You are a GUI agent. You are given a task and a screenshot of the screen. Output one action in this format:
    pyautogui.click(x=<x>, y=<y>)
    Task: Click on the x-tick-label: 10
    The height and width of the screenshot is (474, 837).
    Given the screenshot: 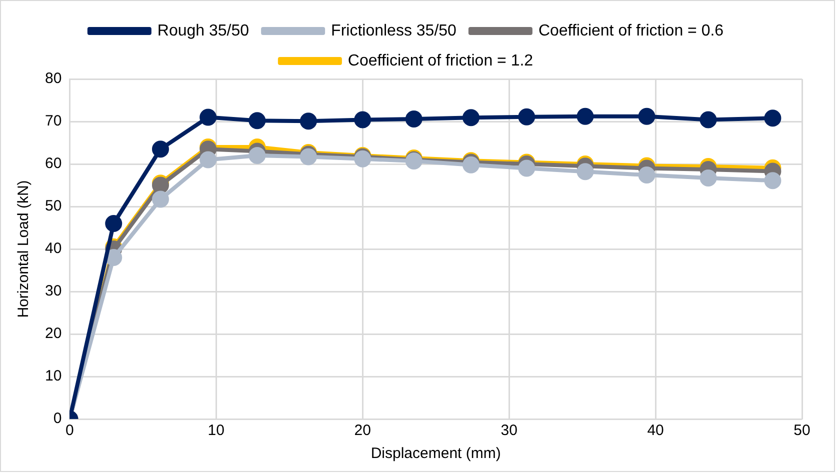 What is the action you would take?
    pyautogui.click(x=216, y=431)
    